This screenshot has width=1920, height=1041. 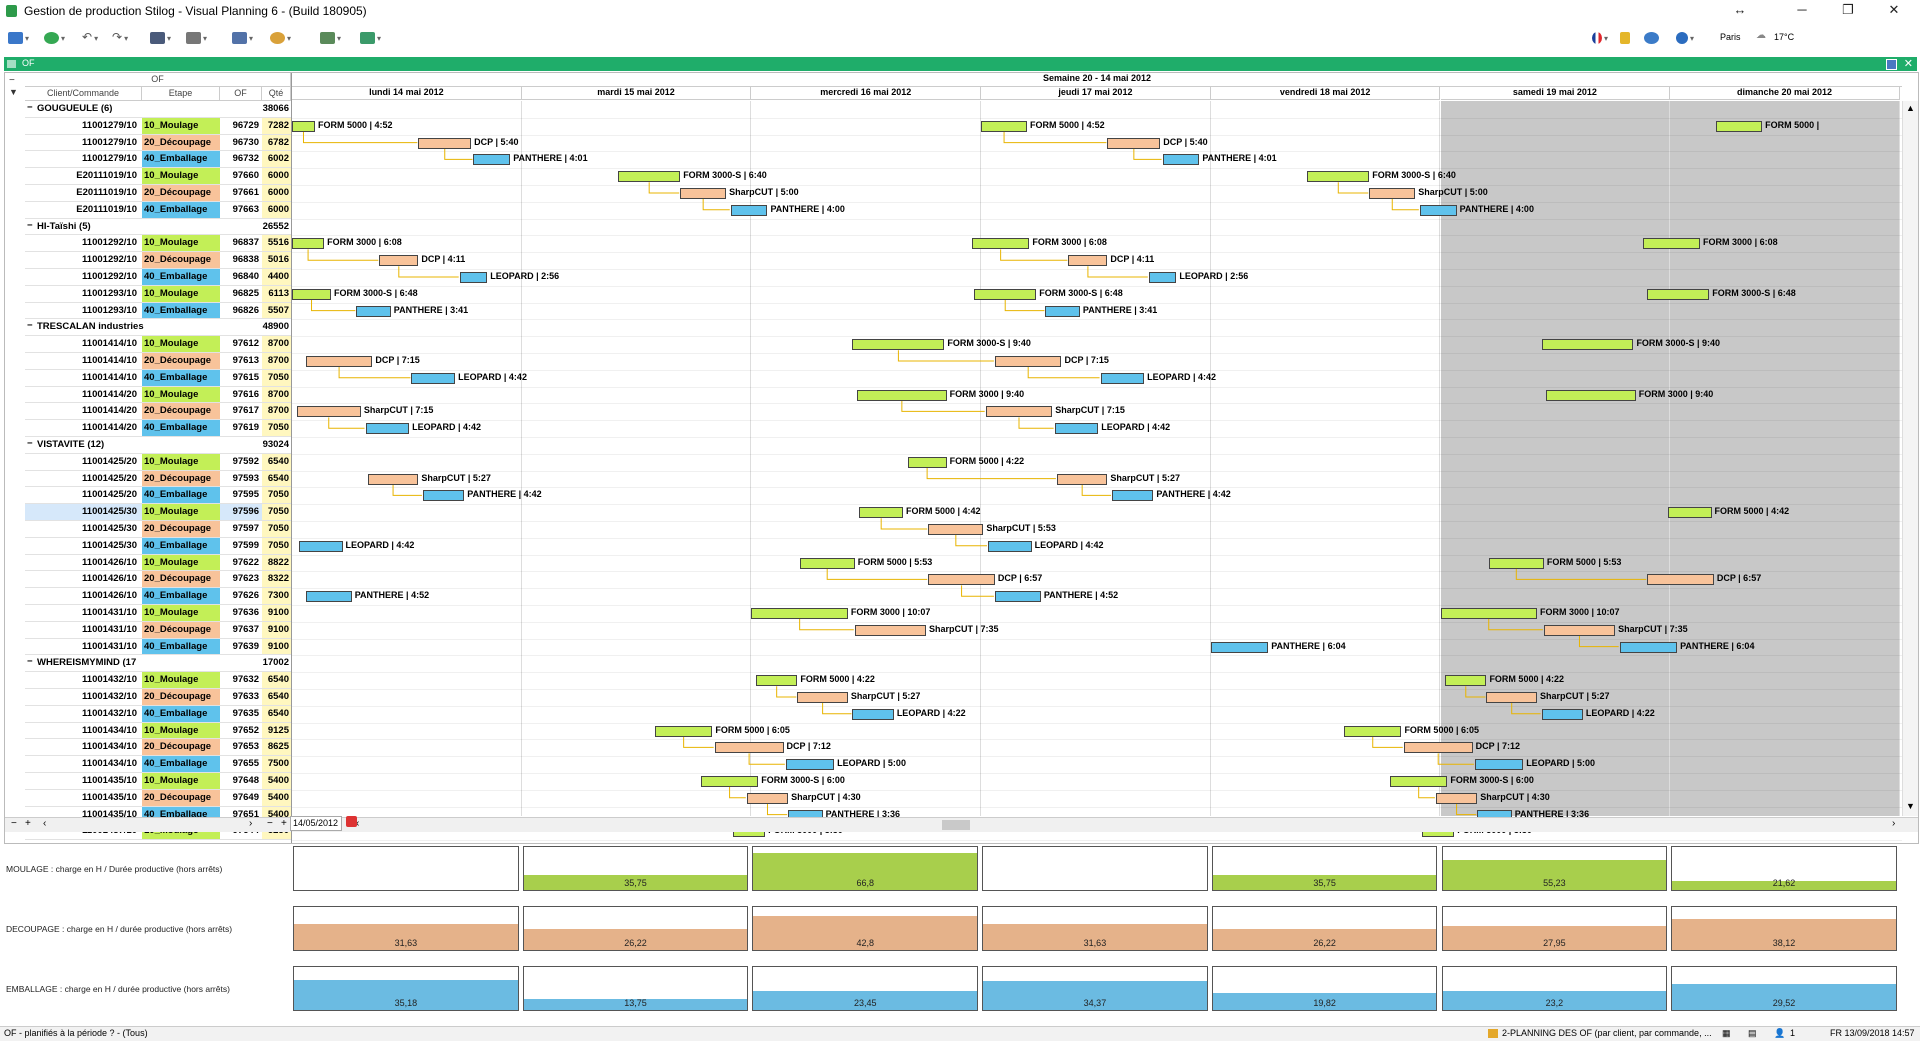 I want to click on table-row: 11001279/10 10_Moulage 96729 7282, so click(x=158, y=126).